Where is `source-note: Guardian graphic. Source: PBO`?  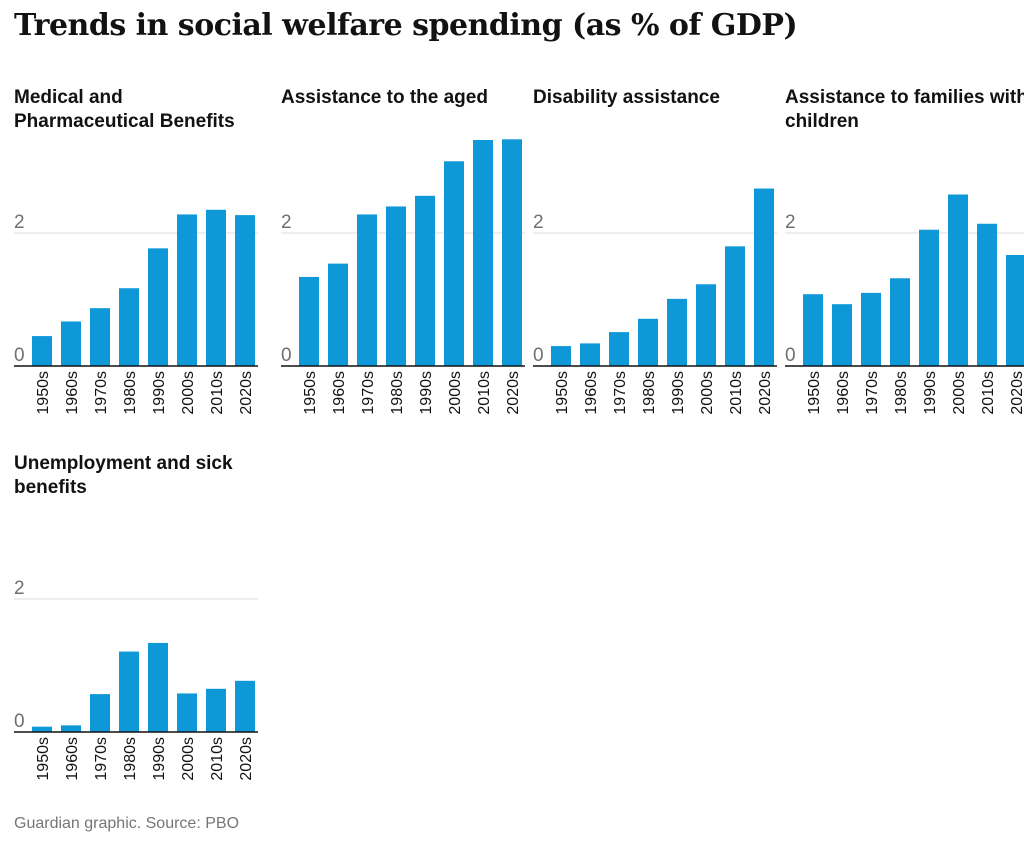 source-note: Guardian graphic. Source: PBO is located at coordinates (127, 823).